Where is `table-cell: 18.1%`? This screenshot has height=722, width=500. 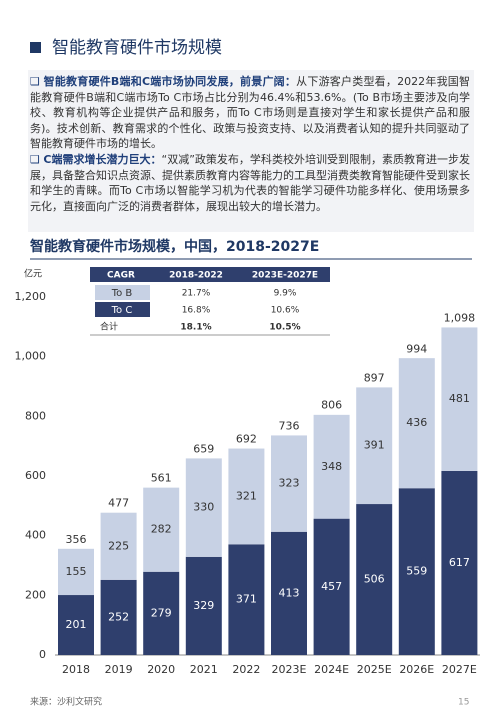
table-cell: 18.1% is located at coordinates (195, 328).